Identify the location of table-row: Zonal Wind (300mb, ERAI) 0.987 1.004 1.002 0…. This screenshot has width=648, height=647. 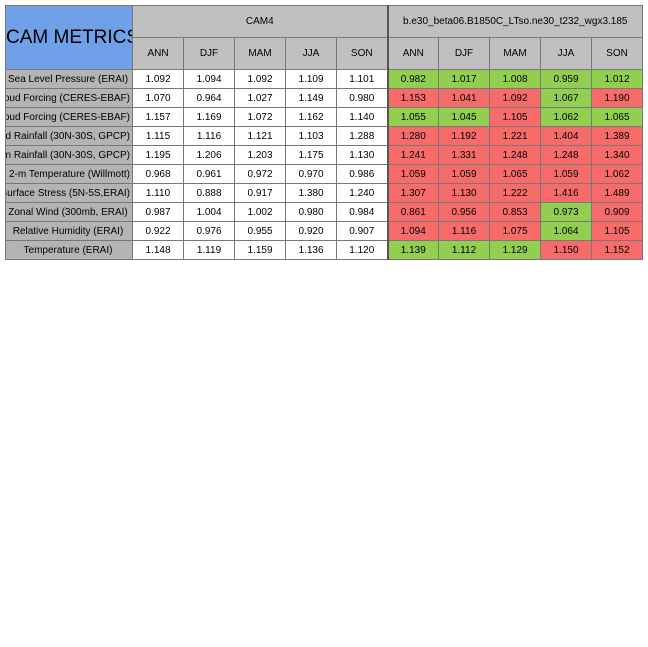
(324, 212).